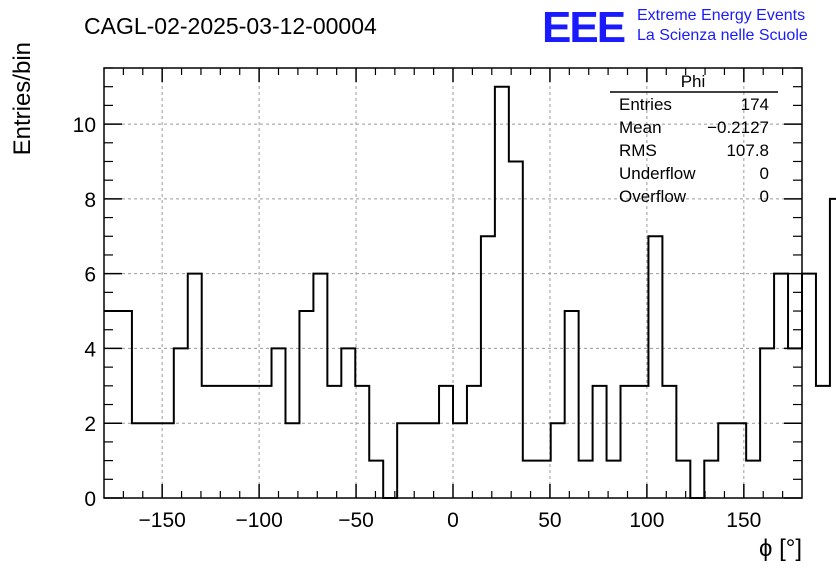 The width and height of the screenshot is (836, 572). Describe the element at coordinates (583, 27) in the screenshot. I see `eee-logo-text: EEE` at that location.